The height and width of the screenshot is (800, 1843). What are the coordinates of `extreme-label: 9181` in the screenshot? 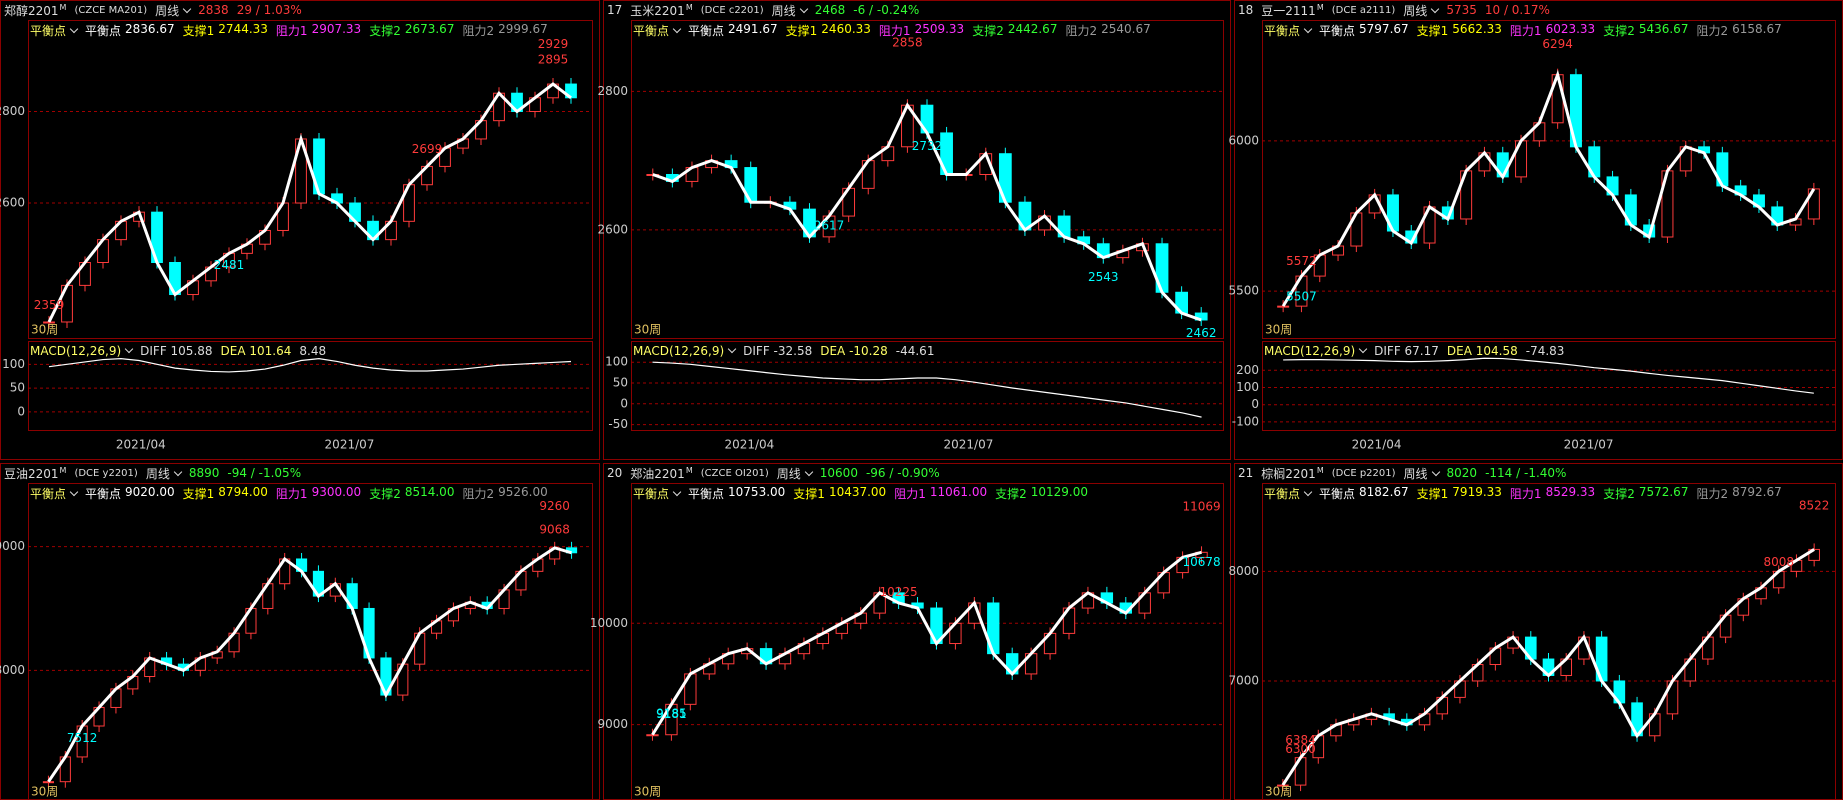 It's located at (671, 714).